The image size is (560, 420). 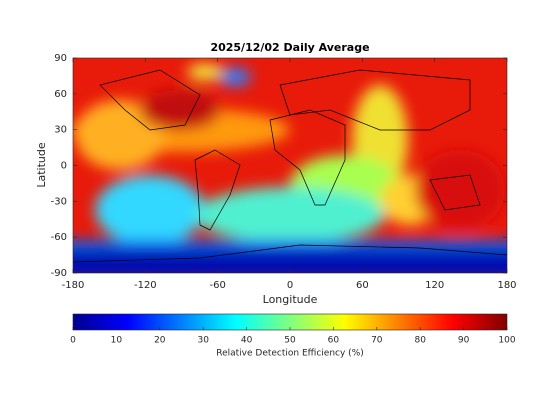 I want to click on colorbar-tick-label: 100, so click(x=506, y=341).